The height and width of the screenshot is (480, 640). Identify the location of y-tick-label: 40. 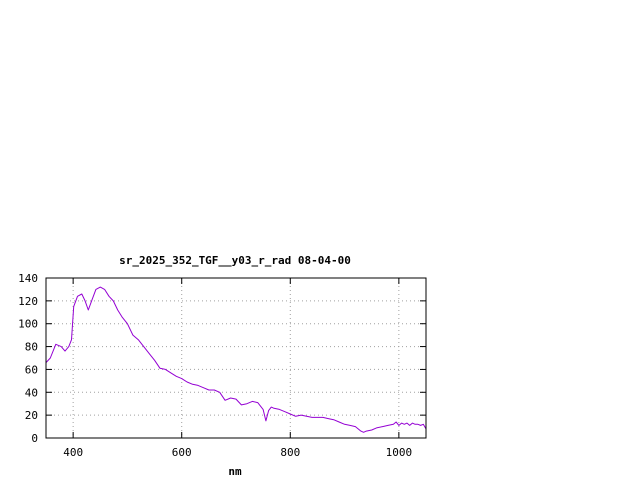
(31, 392).